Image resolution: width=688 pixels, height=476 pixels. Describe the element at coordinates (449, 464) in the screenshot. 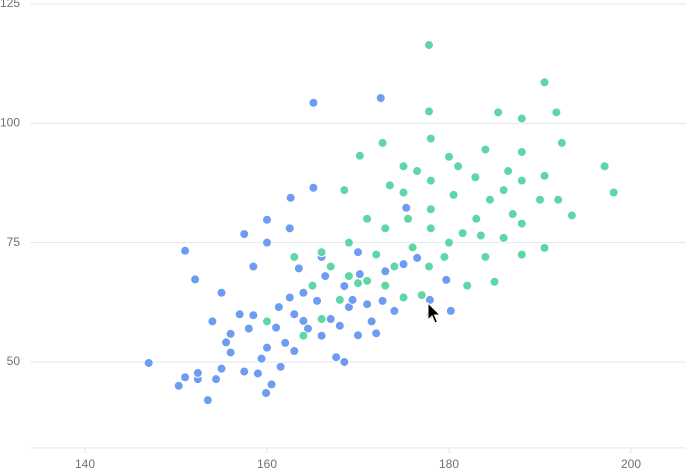

I see `x-tick-label: 180` at that location.